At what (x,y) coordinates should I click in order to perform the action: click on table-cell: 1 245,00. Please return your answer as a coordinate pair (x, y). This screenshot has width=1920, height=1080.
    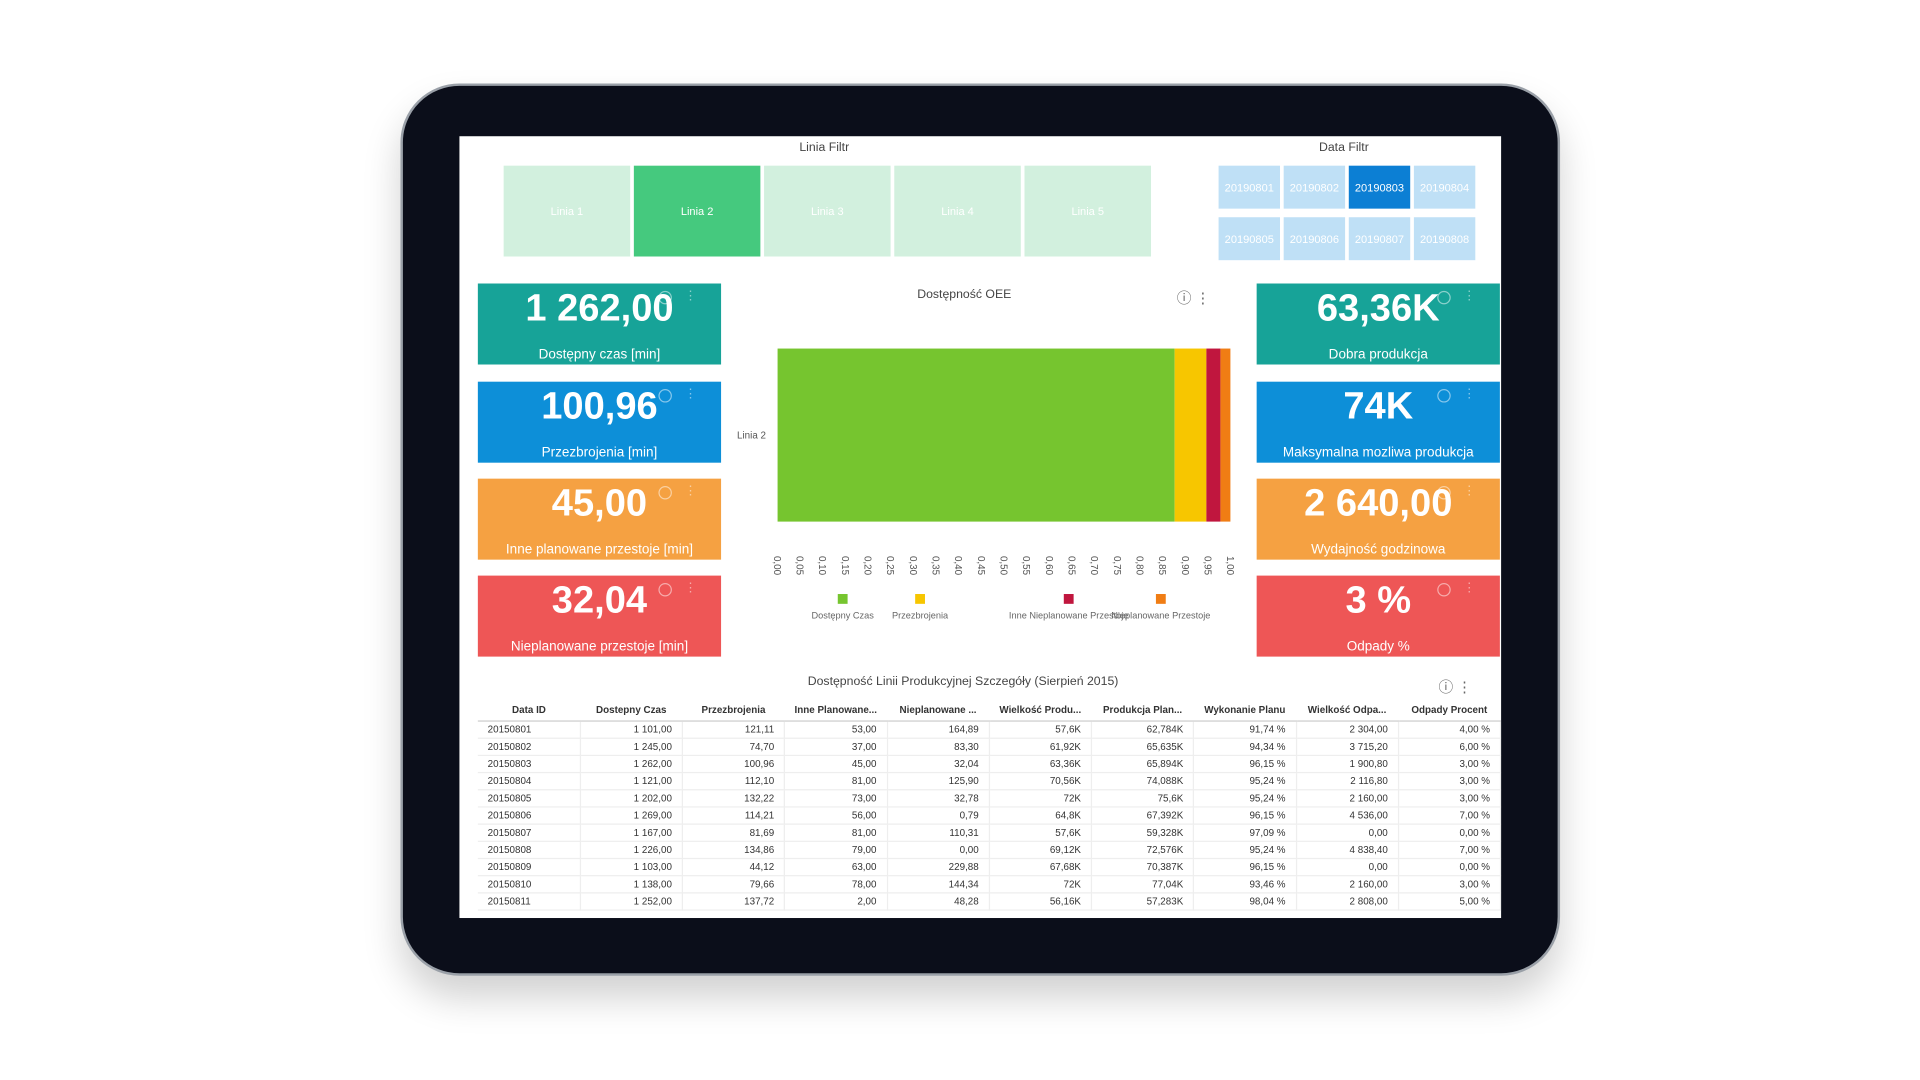
    Looking at the image, I should click on (631, 747).